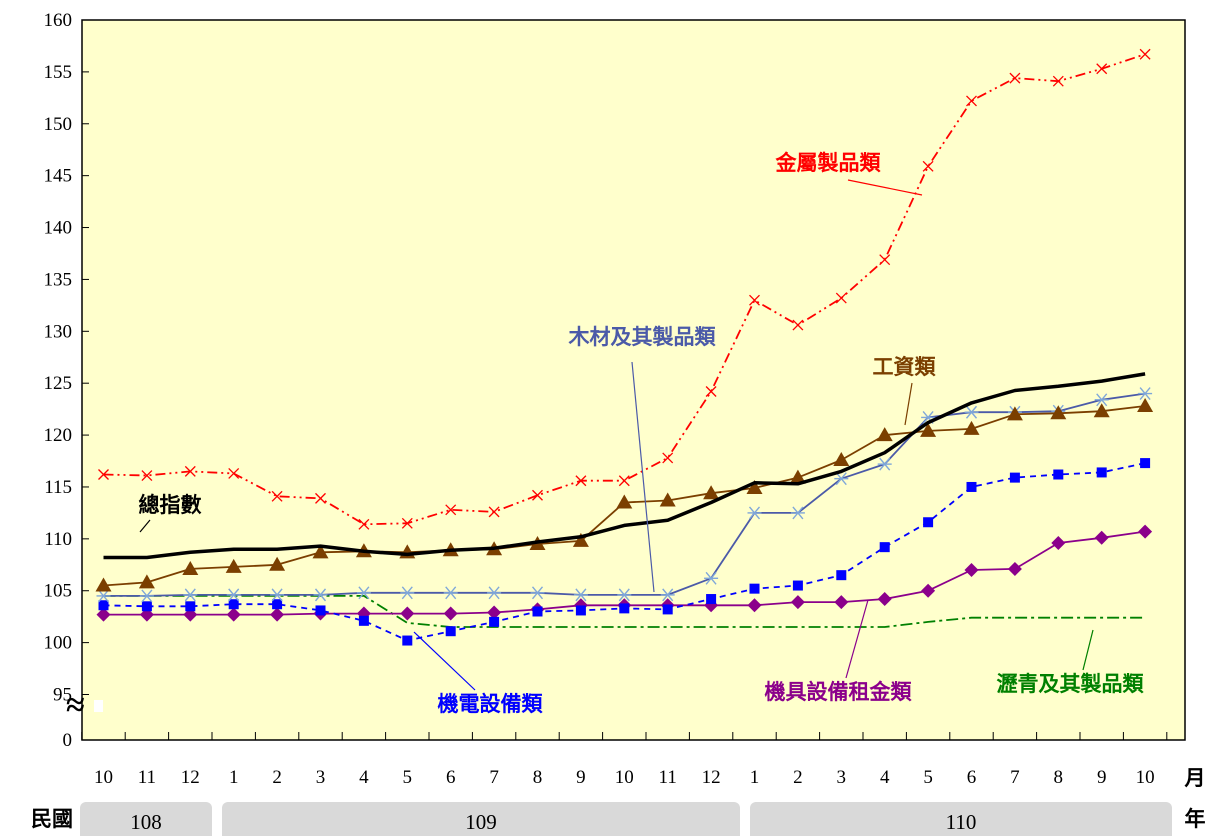 This screenshot has width=1220, height=836. Describe the element at coordinates (170, 505) in the screenshot. I see `series-label-total: 總指數` at that location.